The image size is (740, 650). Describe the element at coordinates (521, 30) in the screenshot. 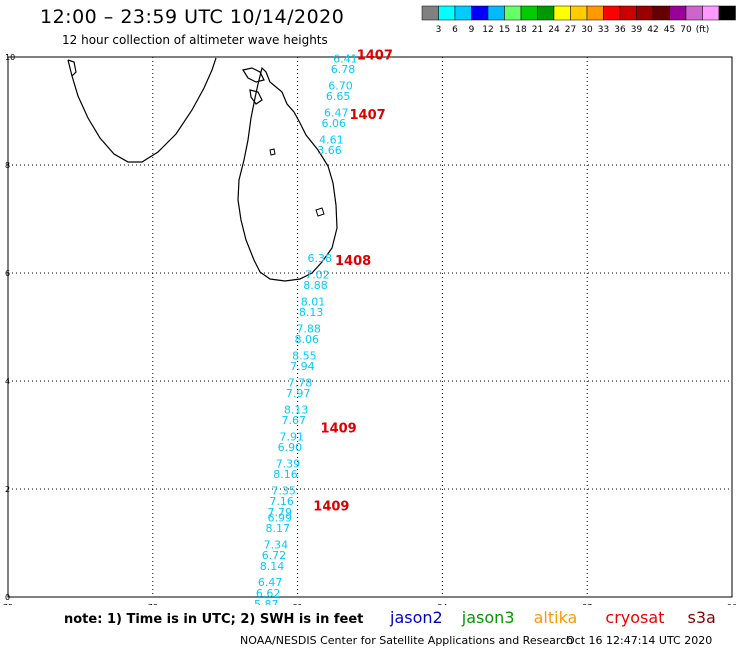

I see `colorbar-label: 18` at that location.